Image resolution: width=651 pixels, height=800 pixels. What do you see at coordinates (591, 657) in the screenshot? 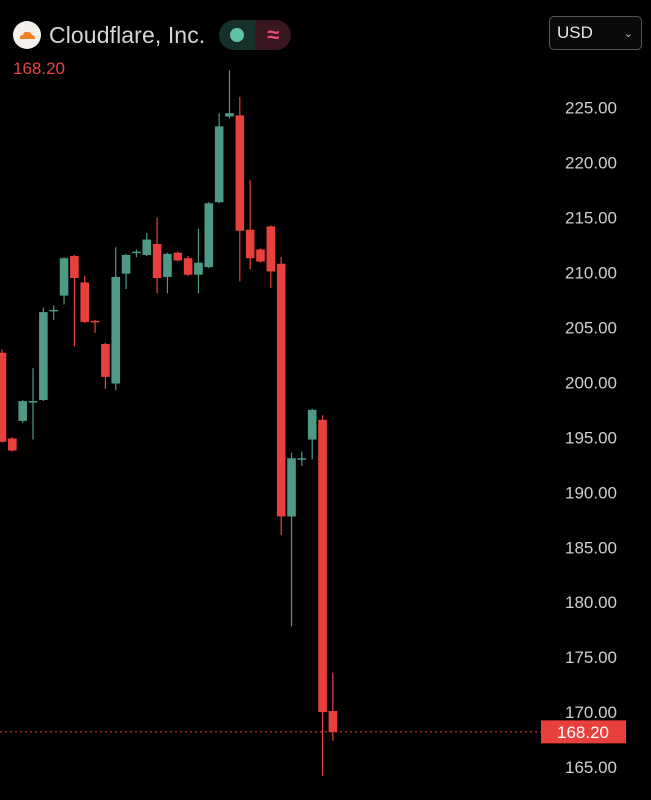
I see `y-axis-tick: 175.00` at bounding box center [591, 657].